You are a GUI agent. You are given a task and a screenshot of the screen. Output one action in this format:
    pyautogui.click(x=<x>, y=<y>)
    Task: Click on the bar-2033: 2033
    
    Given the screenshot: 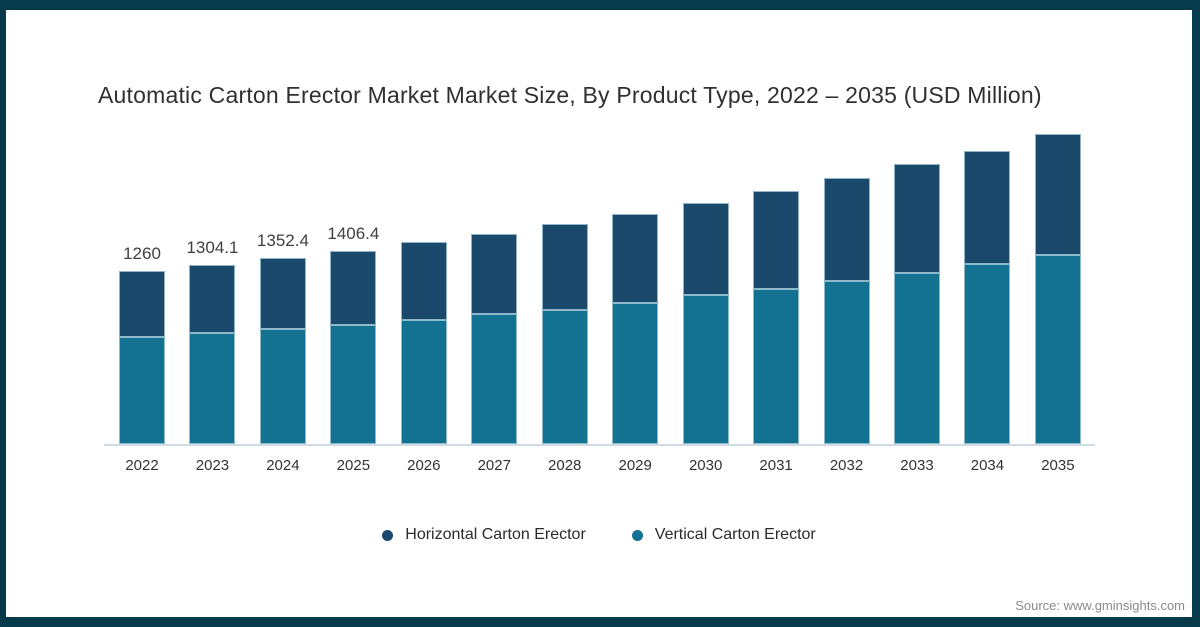 What is the action you would take?
    pyautogui.click(x=916, y=318)
    